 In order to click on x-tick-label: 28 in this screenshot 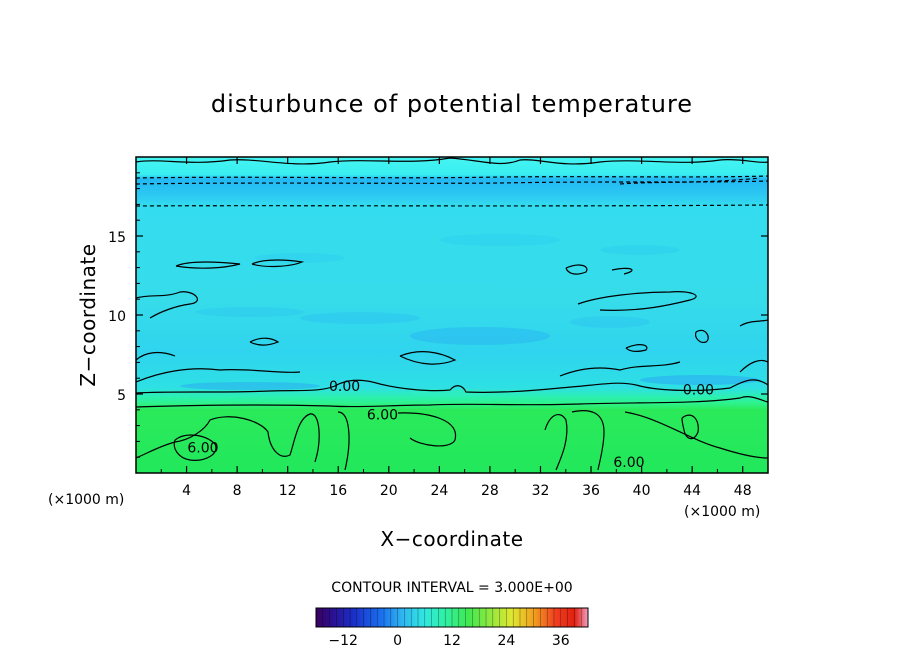, I will do `click(490, 491)`.